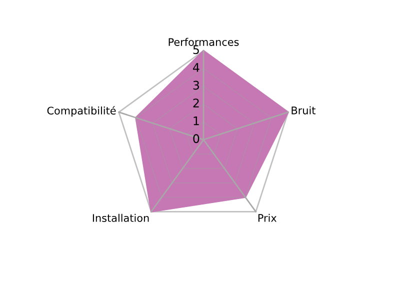 The height and width of the screenshot is (288, 401). Describe the element at coordinates (196, 67) in the screenshot. I see `y-tick-label: 4` at that location.